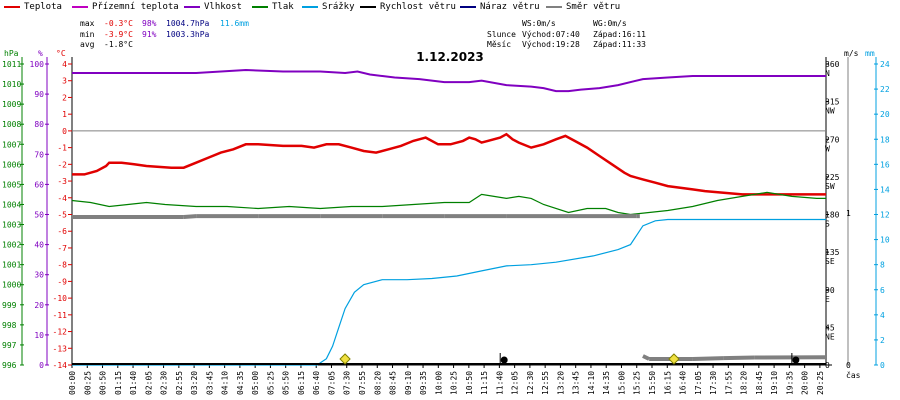 The image size is (900, 400). I want to click on time-tick-label: 15:00, so click(621, 383).